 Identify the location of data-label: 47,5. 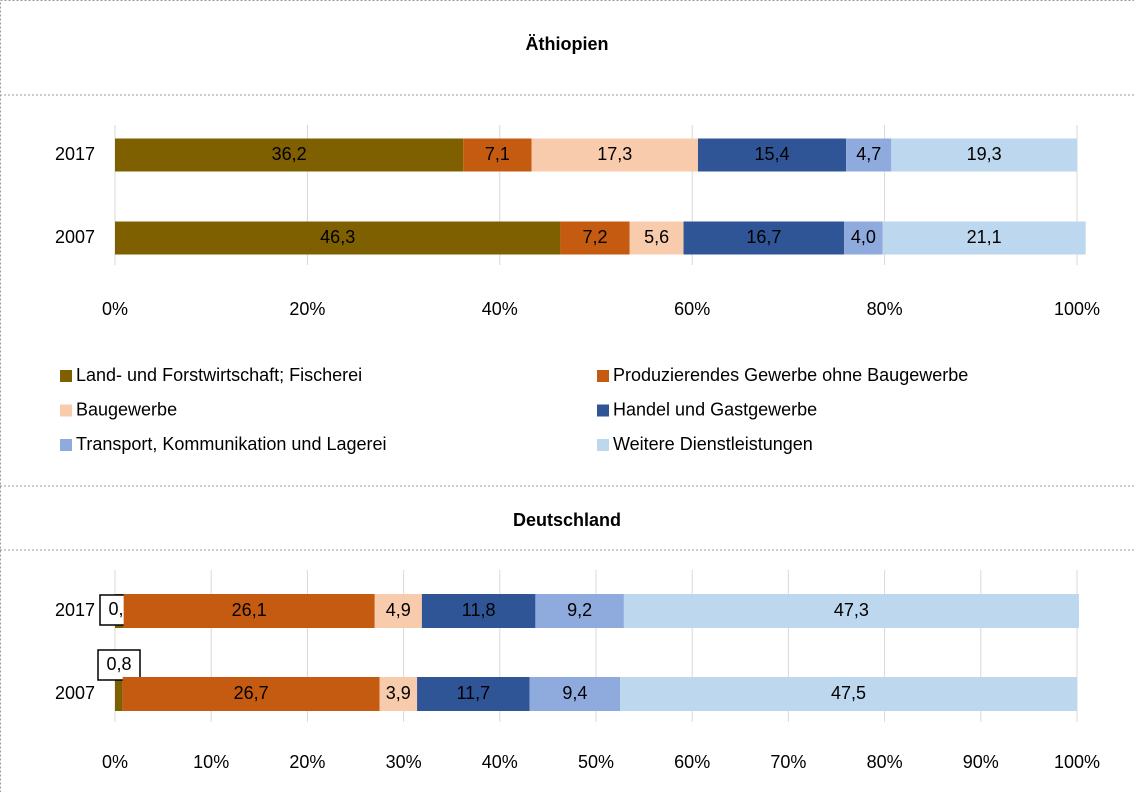
(848, 693).